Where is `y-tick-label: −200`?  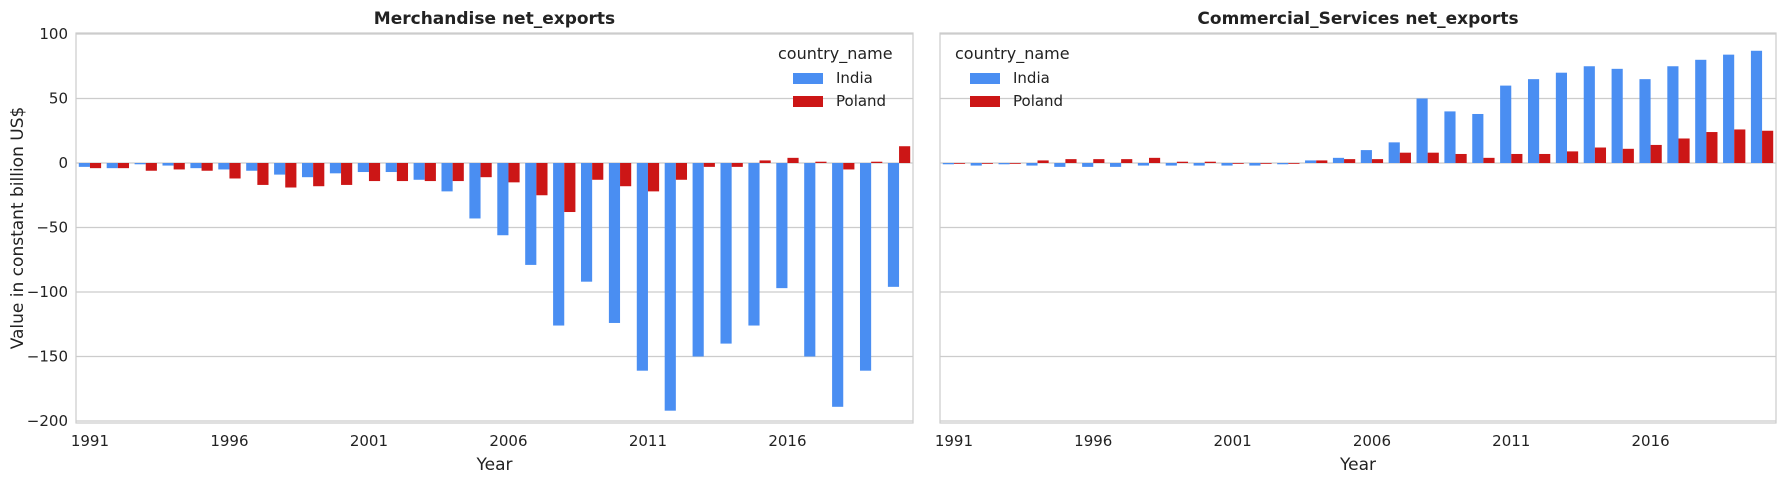 y-tick-label: −200 is located at coordinates (47, 421).